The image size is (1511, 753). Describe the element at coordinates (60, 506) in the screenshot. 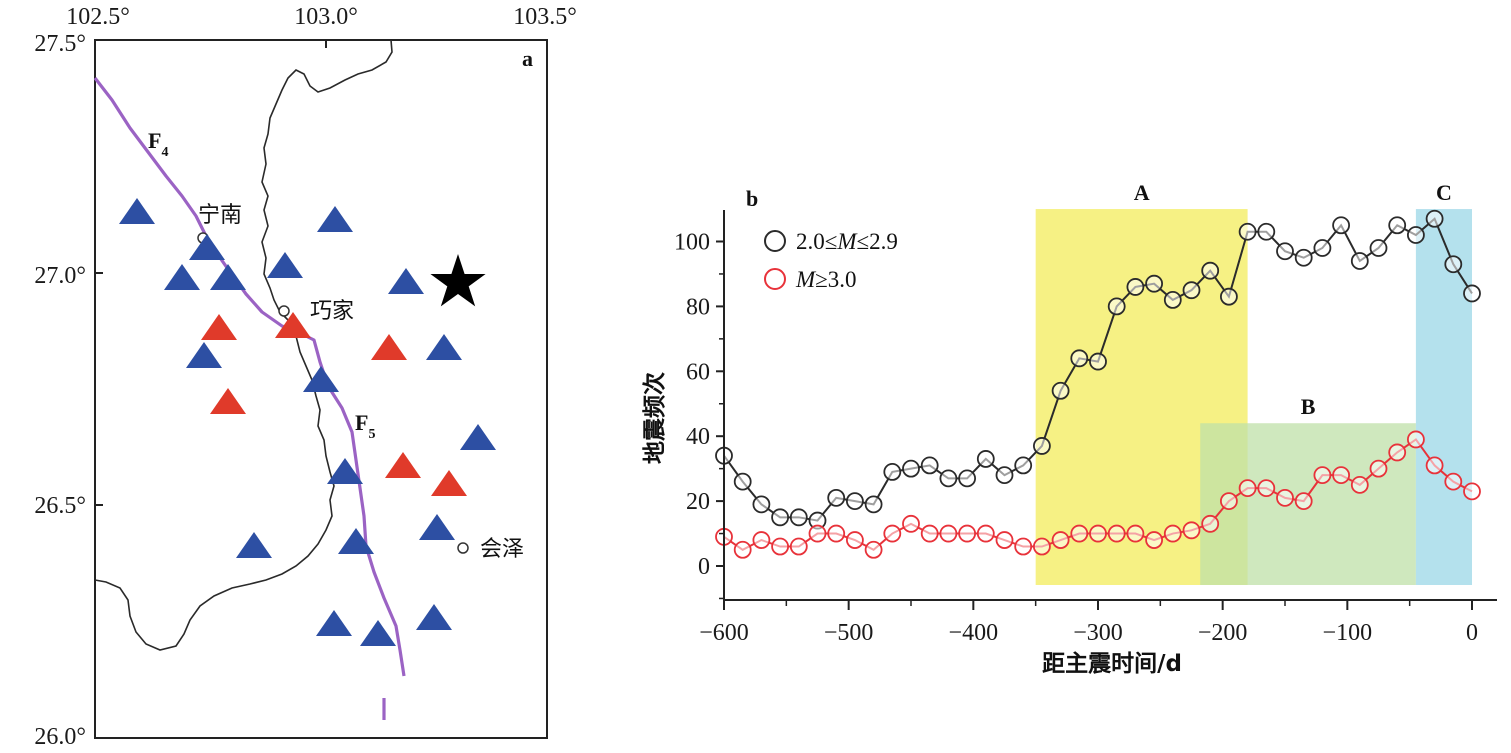

I see `lat-tick-label: 26.5°` at that location.